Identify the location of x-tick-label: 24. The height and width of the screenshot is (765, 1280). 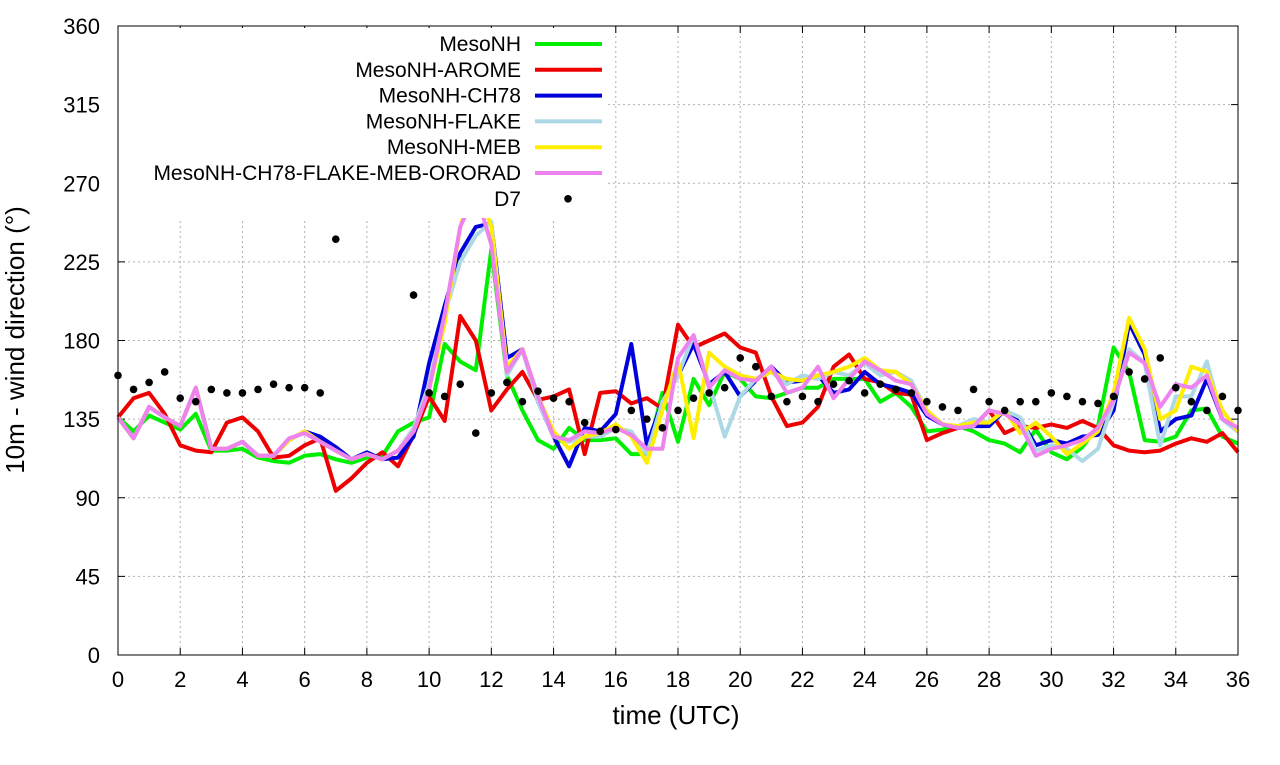
(864, 679).